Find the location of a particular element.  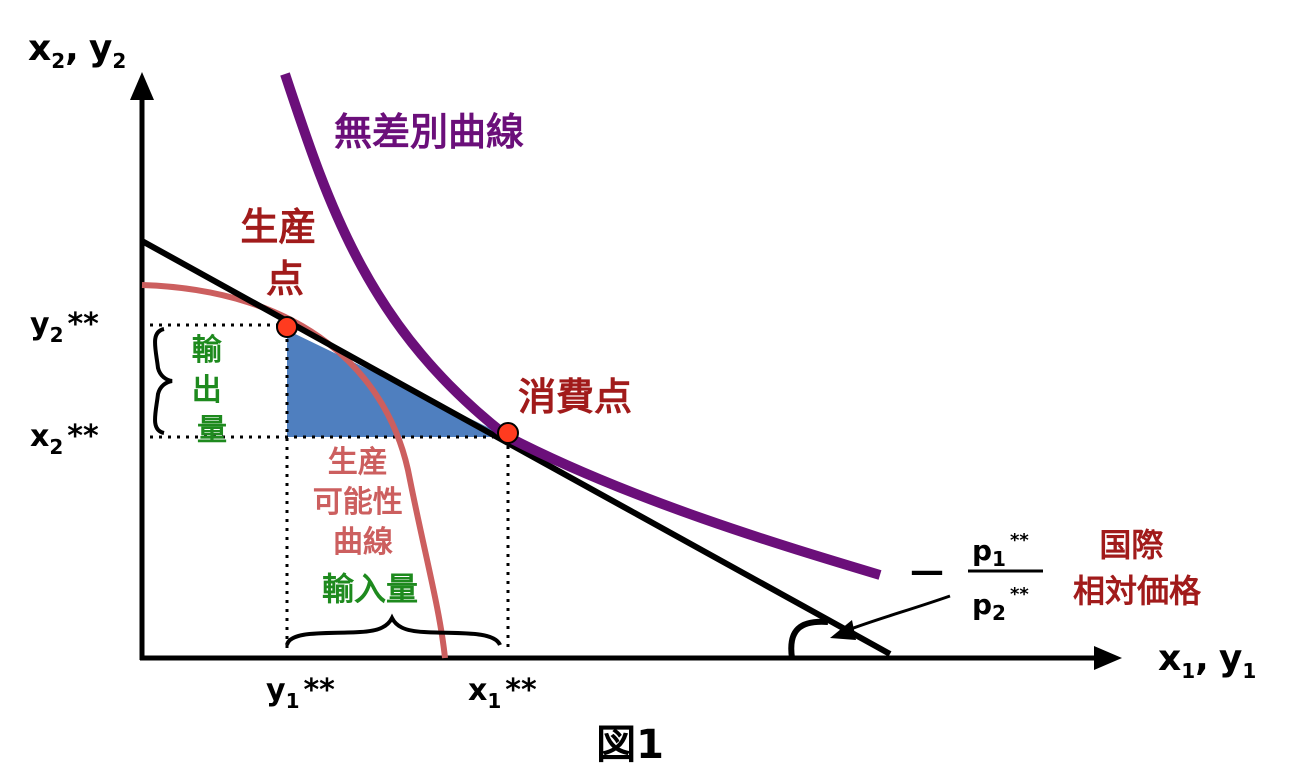

price-minus-sign: — is located at coordinates (927, 571).